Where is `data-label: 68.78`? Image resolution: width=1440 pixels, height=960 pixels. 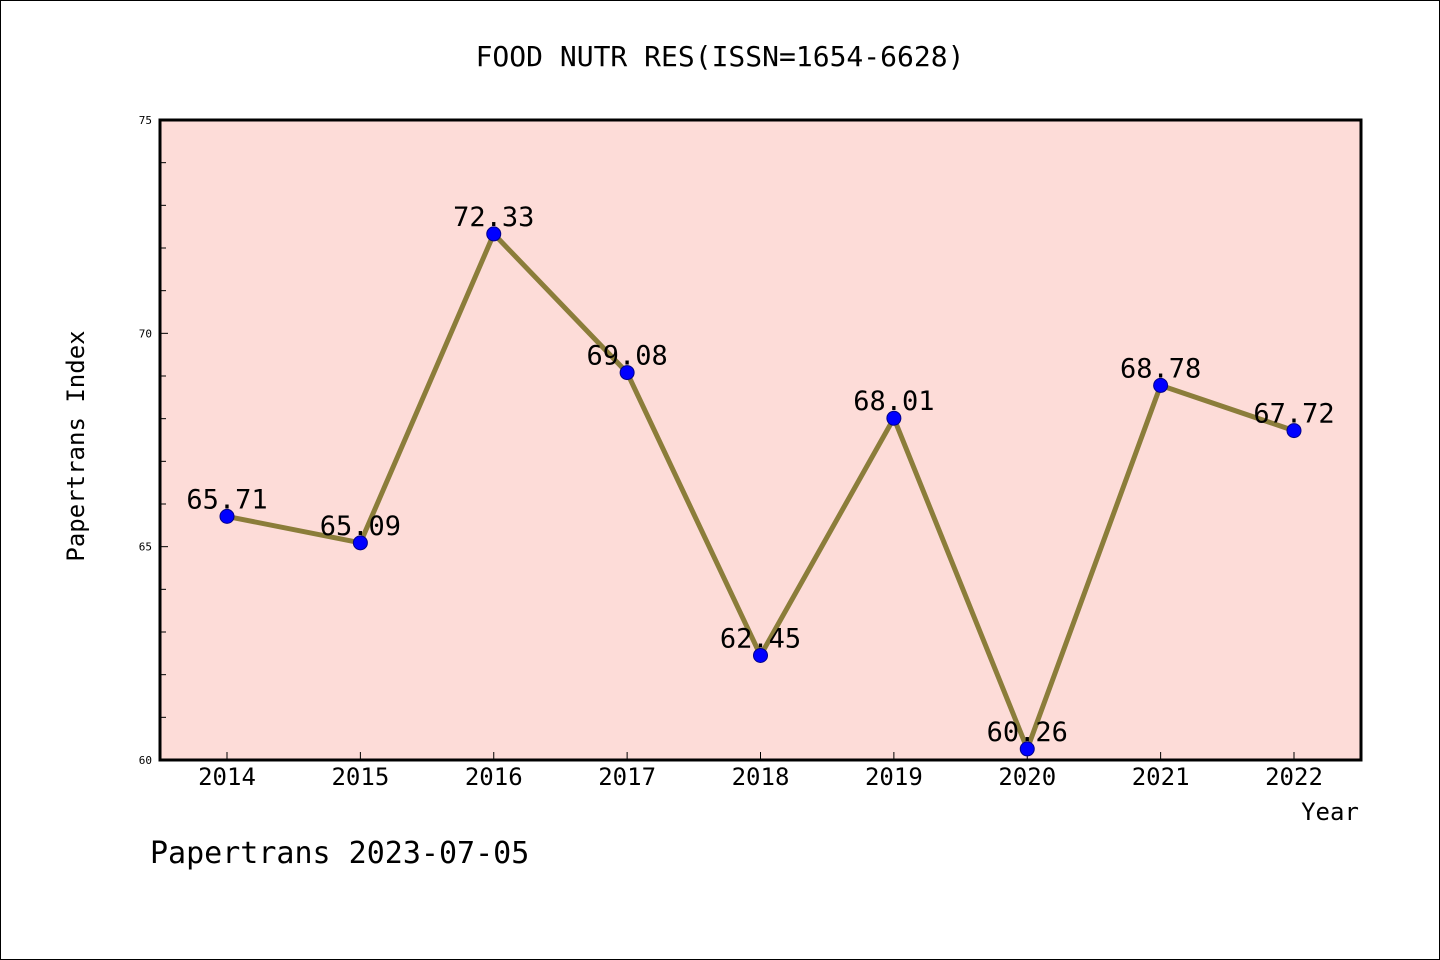
data-label: 68.78 is located at coordinates (1160, 368).